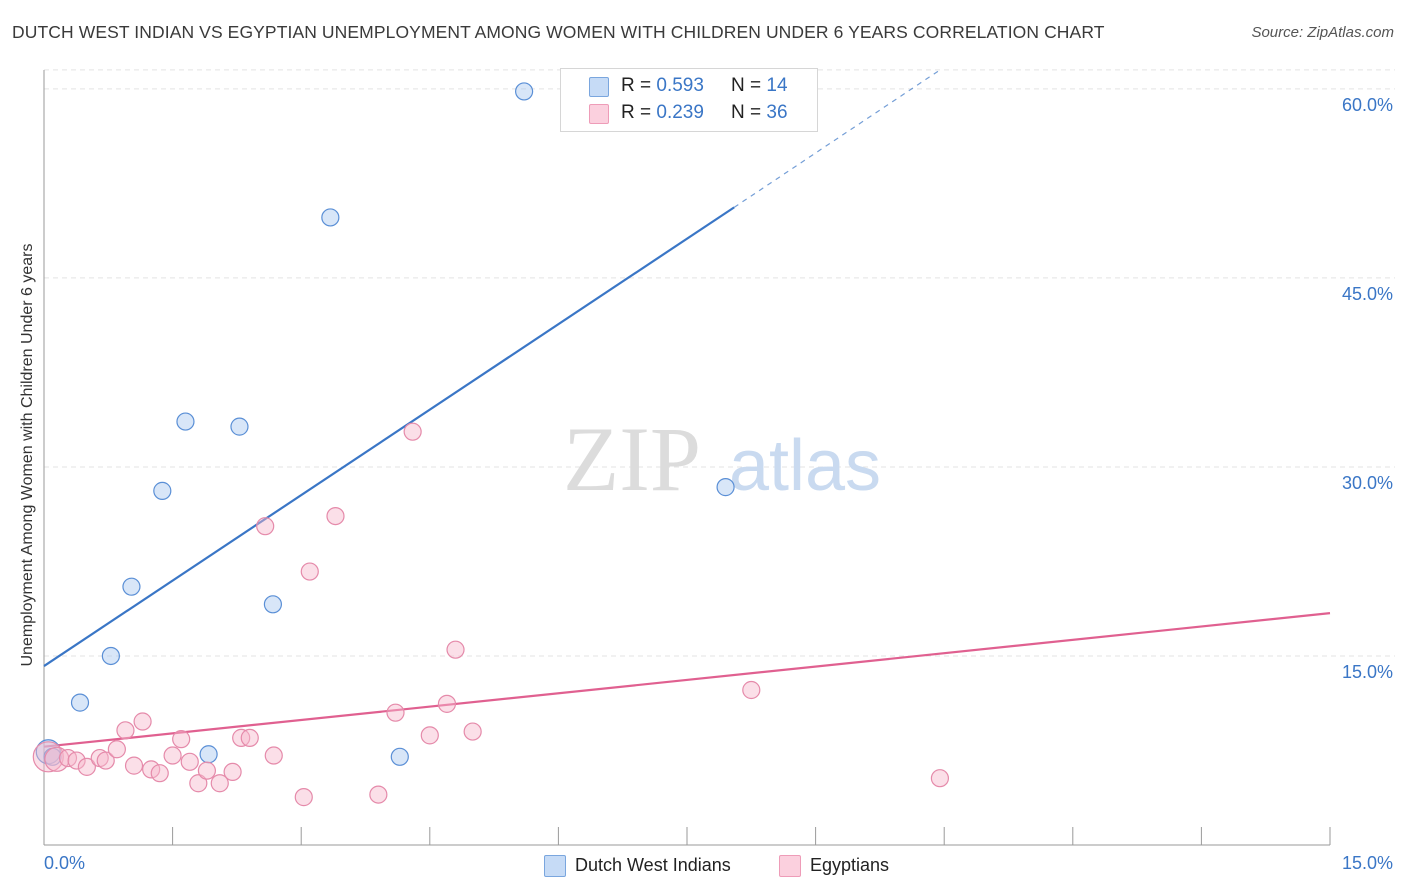  What do you see at coordinates (805, 466) in the screenshot?
I see `watermark-atlas: atlas` at bounding box center [805, 466].